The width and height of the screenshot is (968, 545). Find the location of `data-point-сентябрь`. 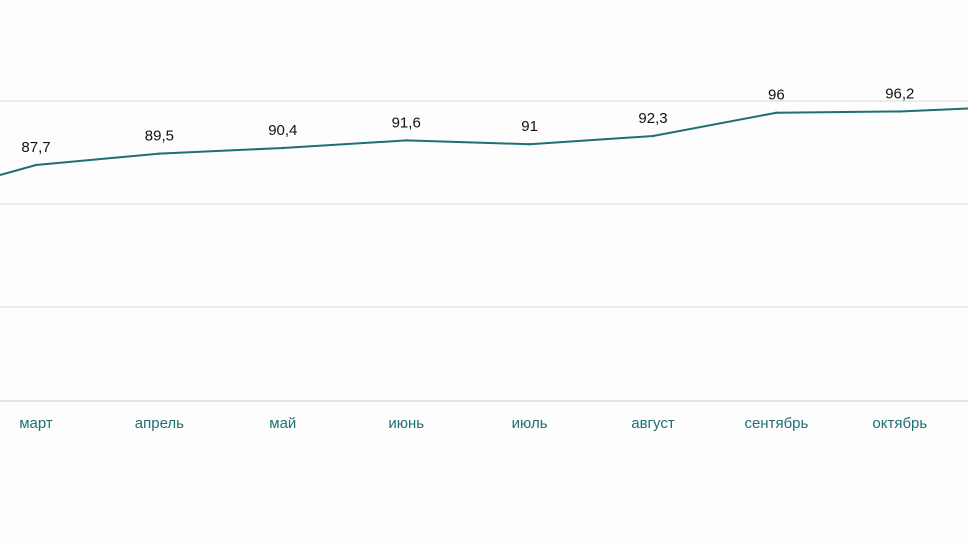

data-point-сентябрь is located at coordinates (776, 112).